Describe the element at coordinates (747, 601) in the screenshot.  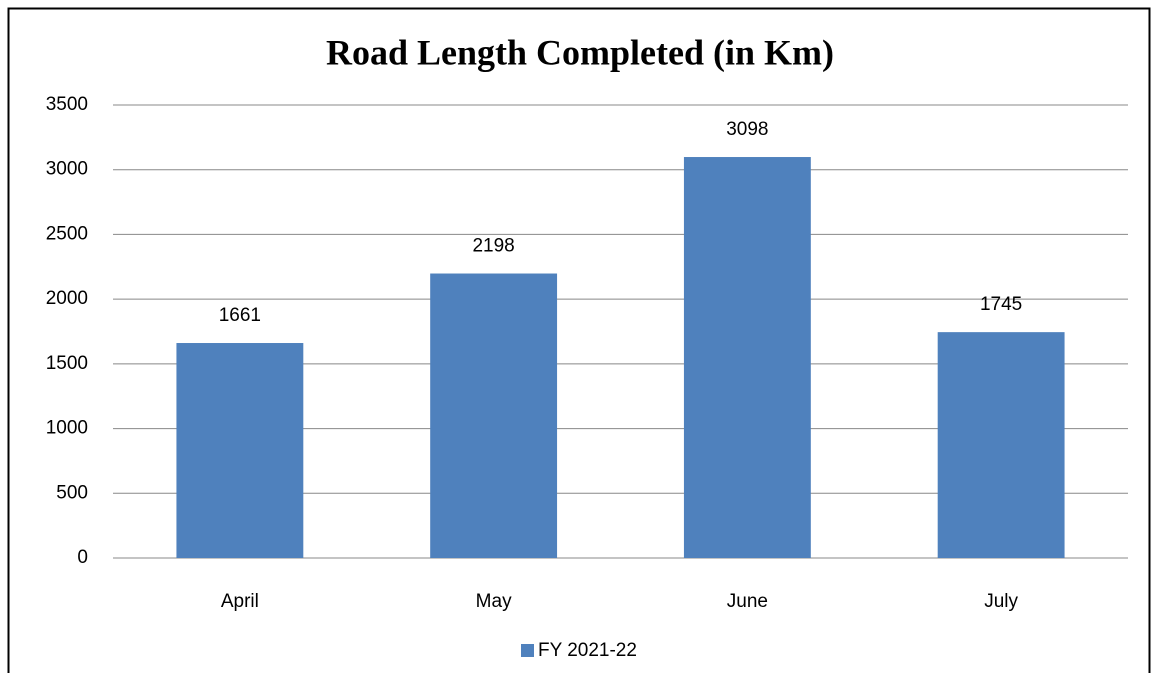
I see `x-tick-label: June` at that location.